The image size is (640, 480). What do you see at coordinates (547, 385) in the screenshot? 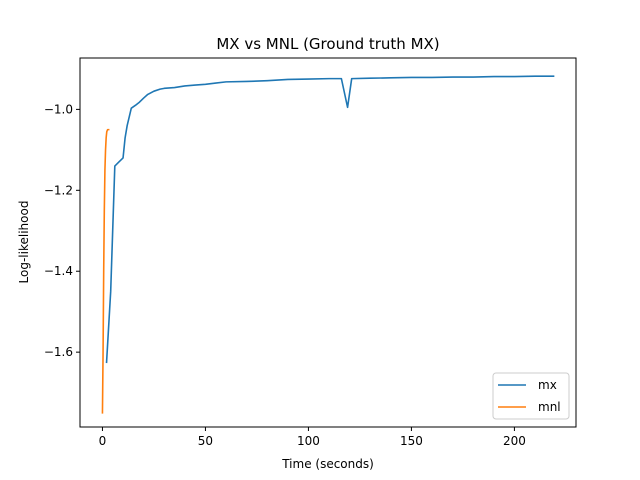
I see `legend-label-mx: mx` at bounding box center [547, 385].